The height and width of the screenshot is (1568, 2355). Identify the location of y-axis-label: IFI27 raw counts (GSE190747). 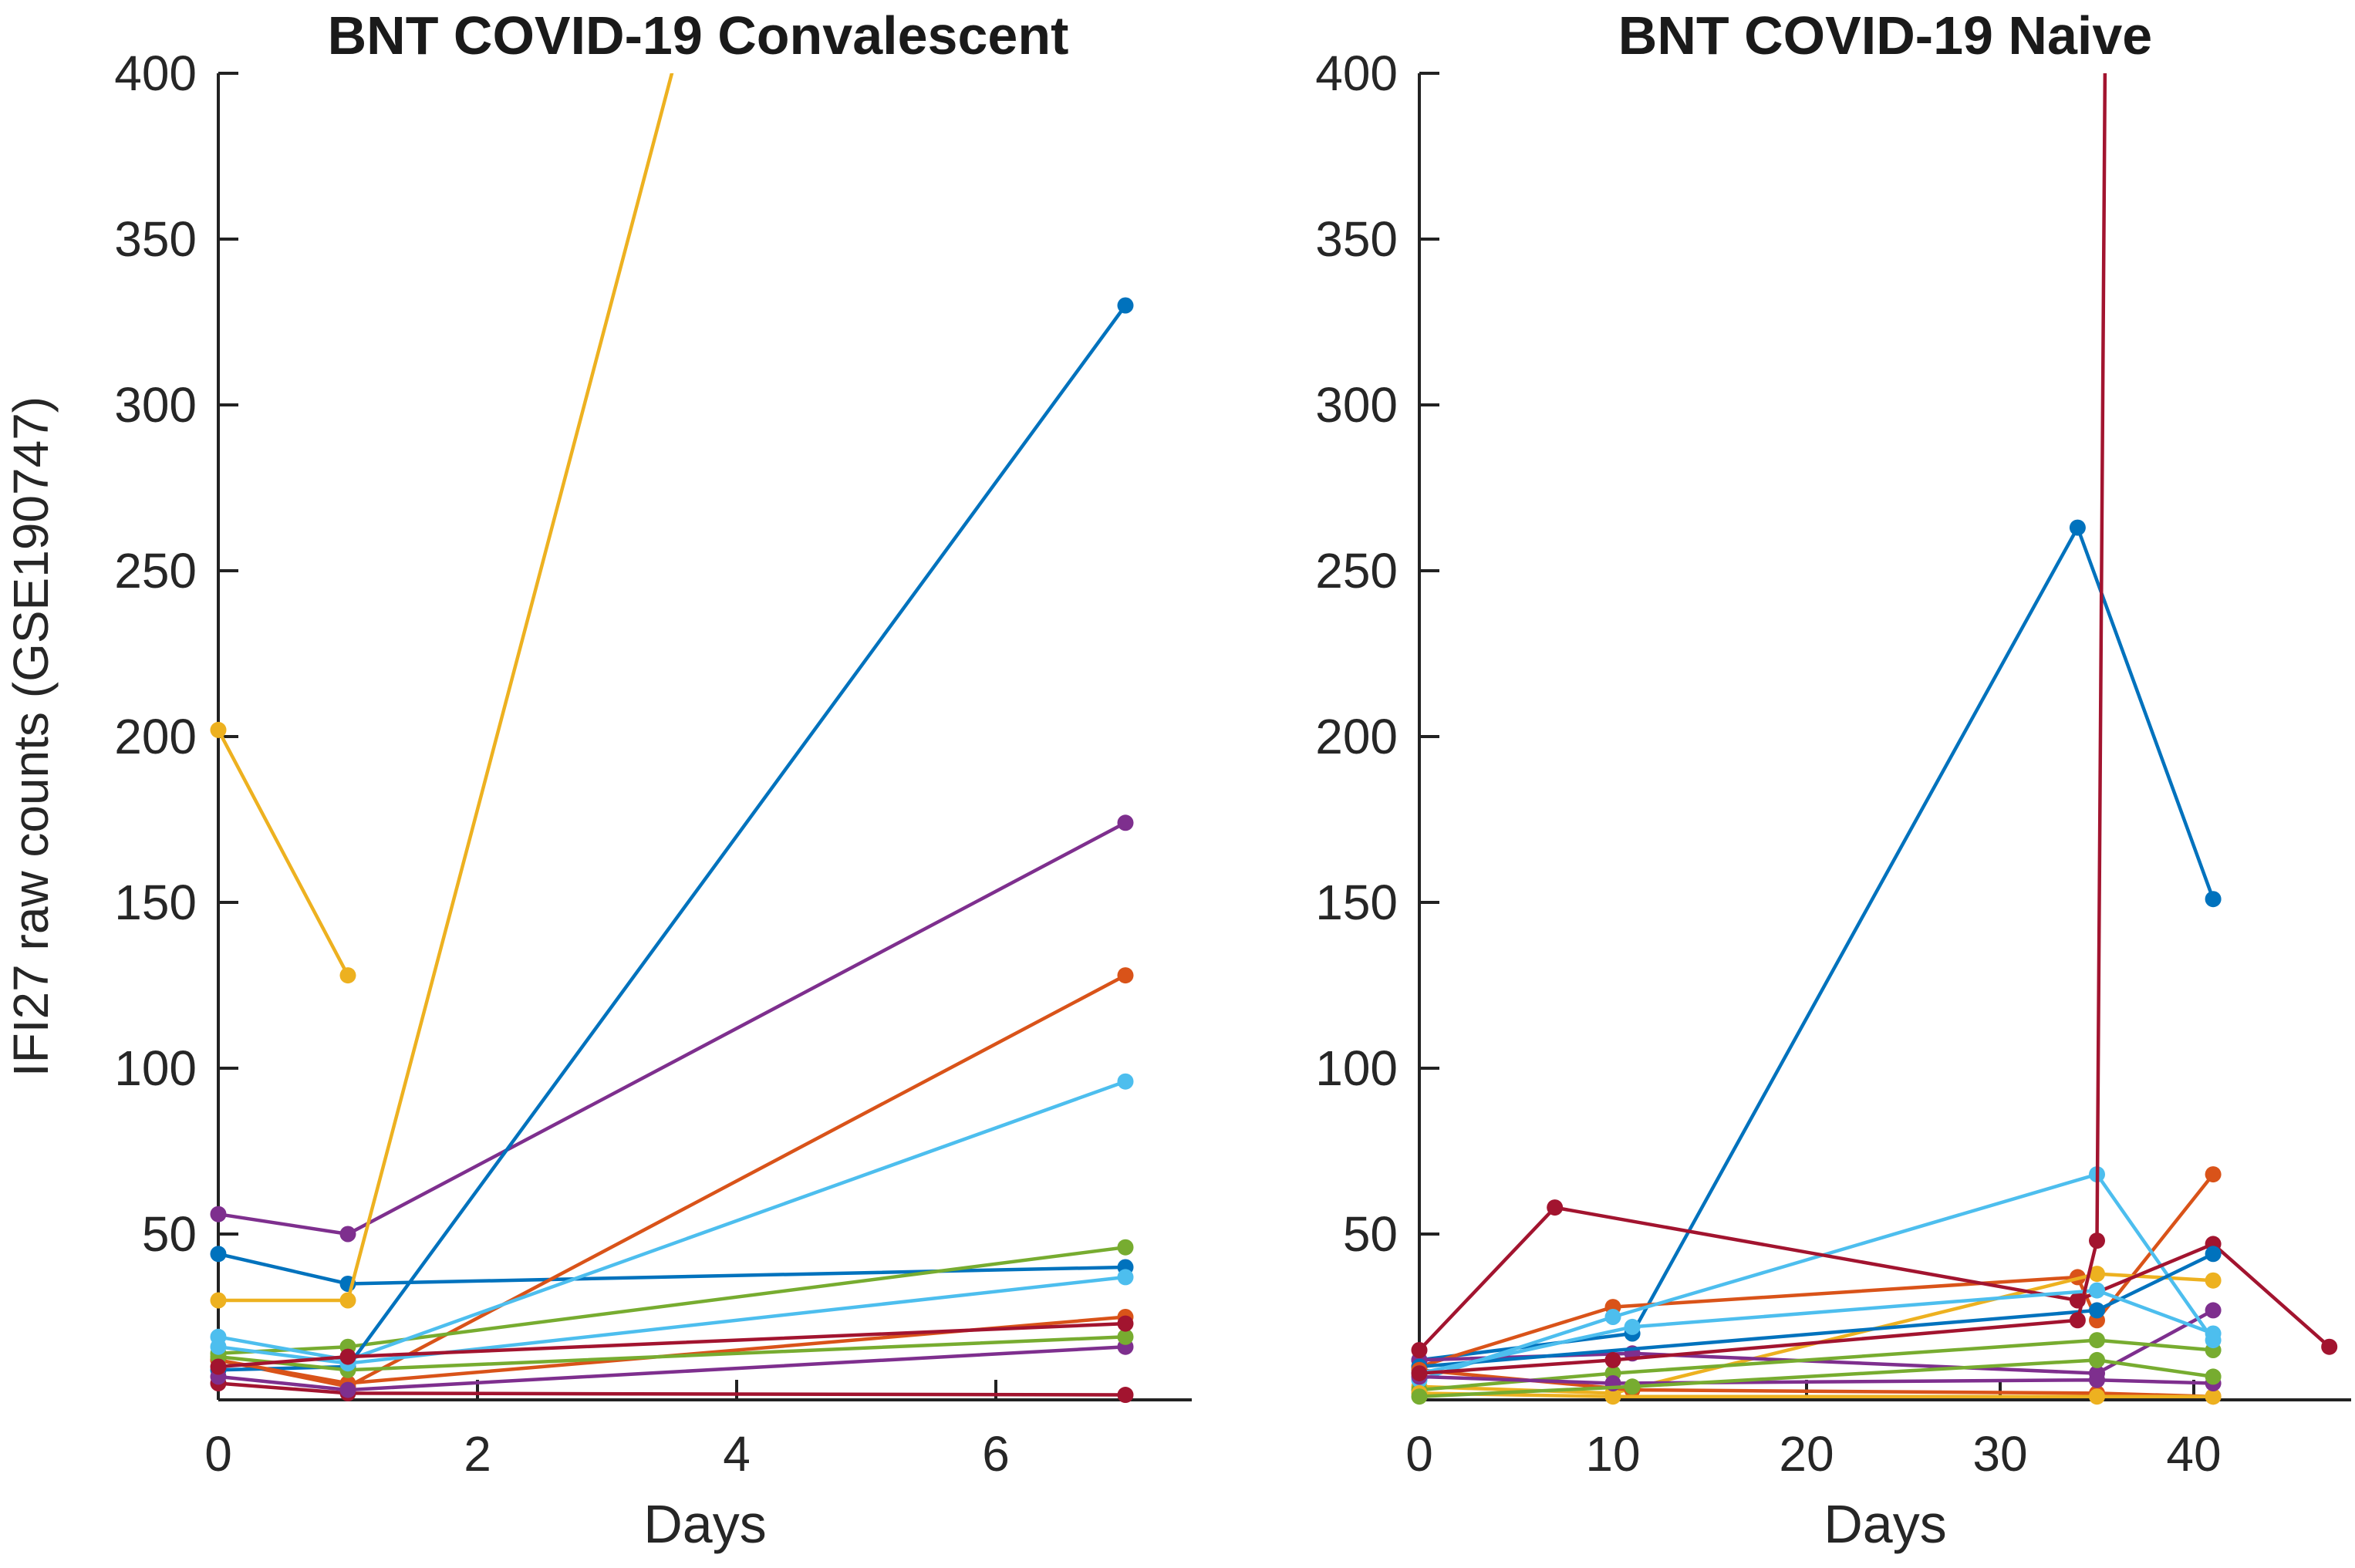
(31, 737).